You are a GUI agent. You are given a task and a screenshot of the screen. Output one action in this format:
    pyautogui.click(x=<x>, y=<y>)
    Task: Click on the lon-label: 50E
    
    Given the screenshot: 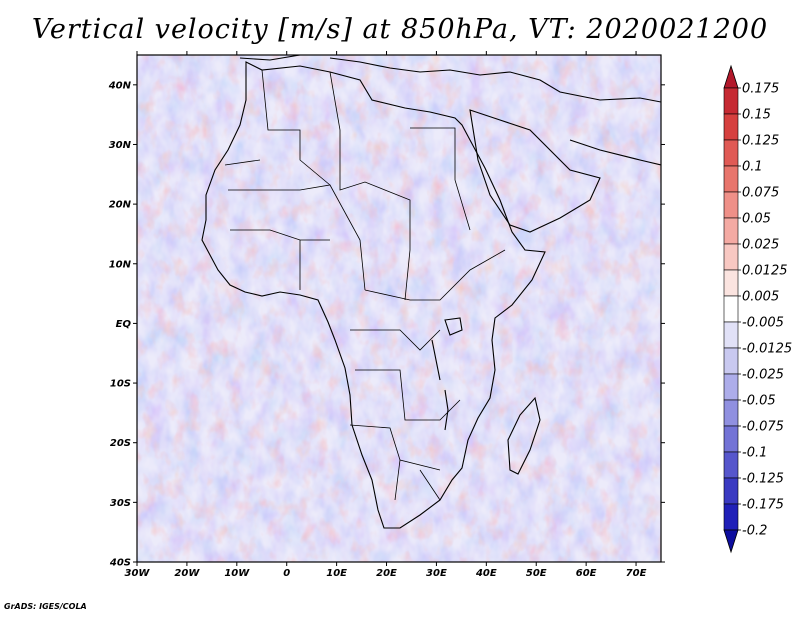 What is the action you would take?
    pyautogui.click(x=536, y=573)
    